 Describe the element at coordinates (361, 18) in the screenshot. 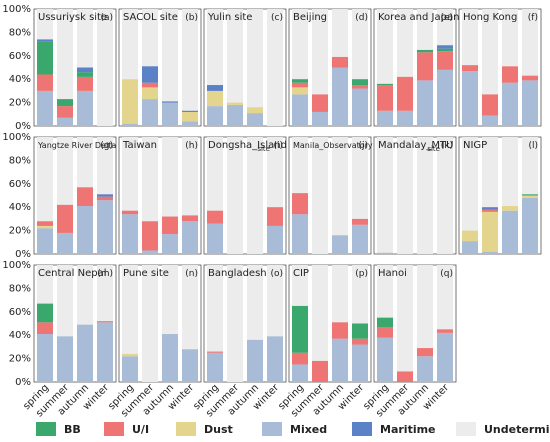

I see `panel-tag: (d)` at that location.